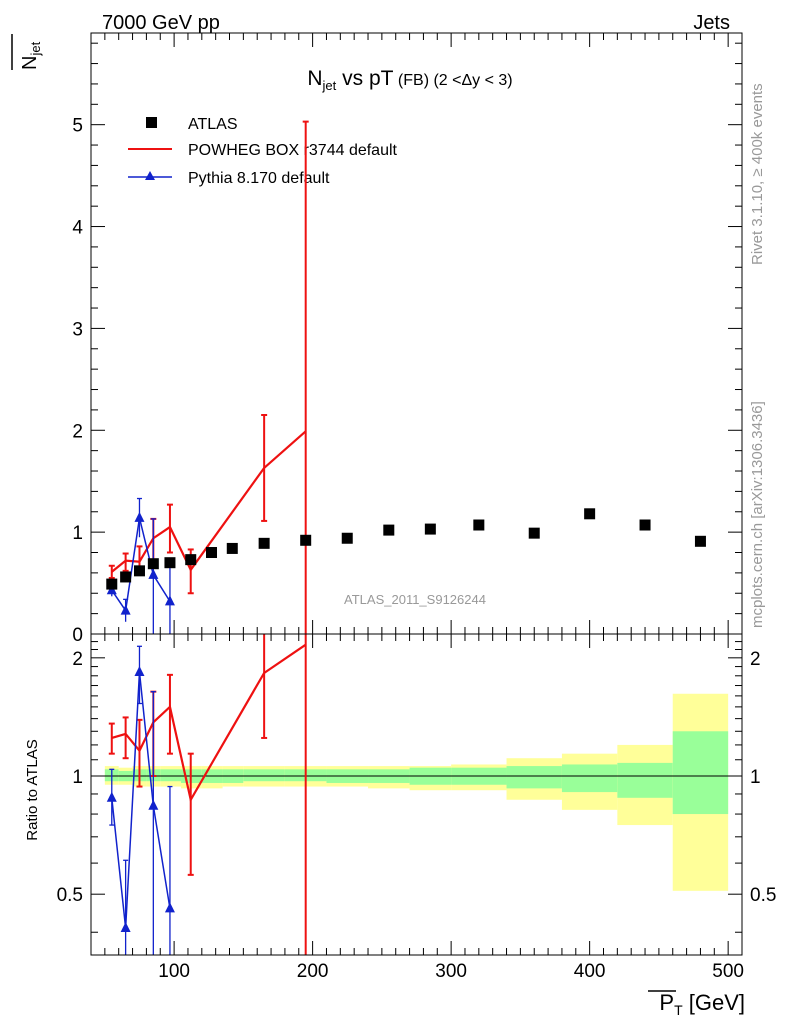 The height and width of the screenshot is (1024, 786). What do you see at coordinates (77, 431) in the screenshot?
I see `top-ytick-label: 2` at bounding box center [77, 431].